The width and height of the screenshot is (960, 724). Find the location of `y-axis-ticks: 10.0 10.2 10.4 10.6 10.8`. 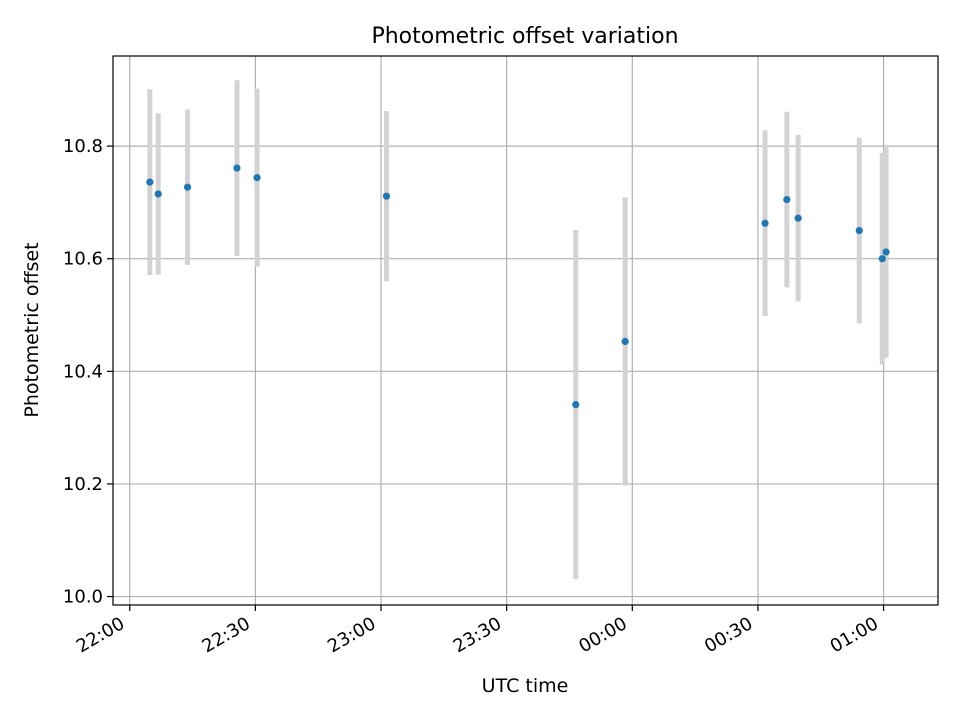

y-axis-ticks: 10.0 10.2 10.4 10.6 10.8 is located at coordinates (88, 372).